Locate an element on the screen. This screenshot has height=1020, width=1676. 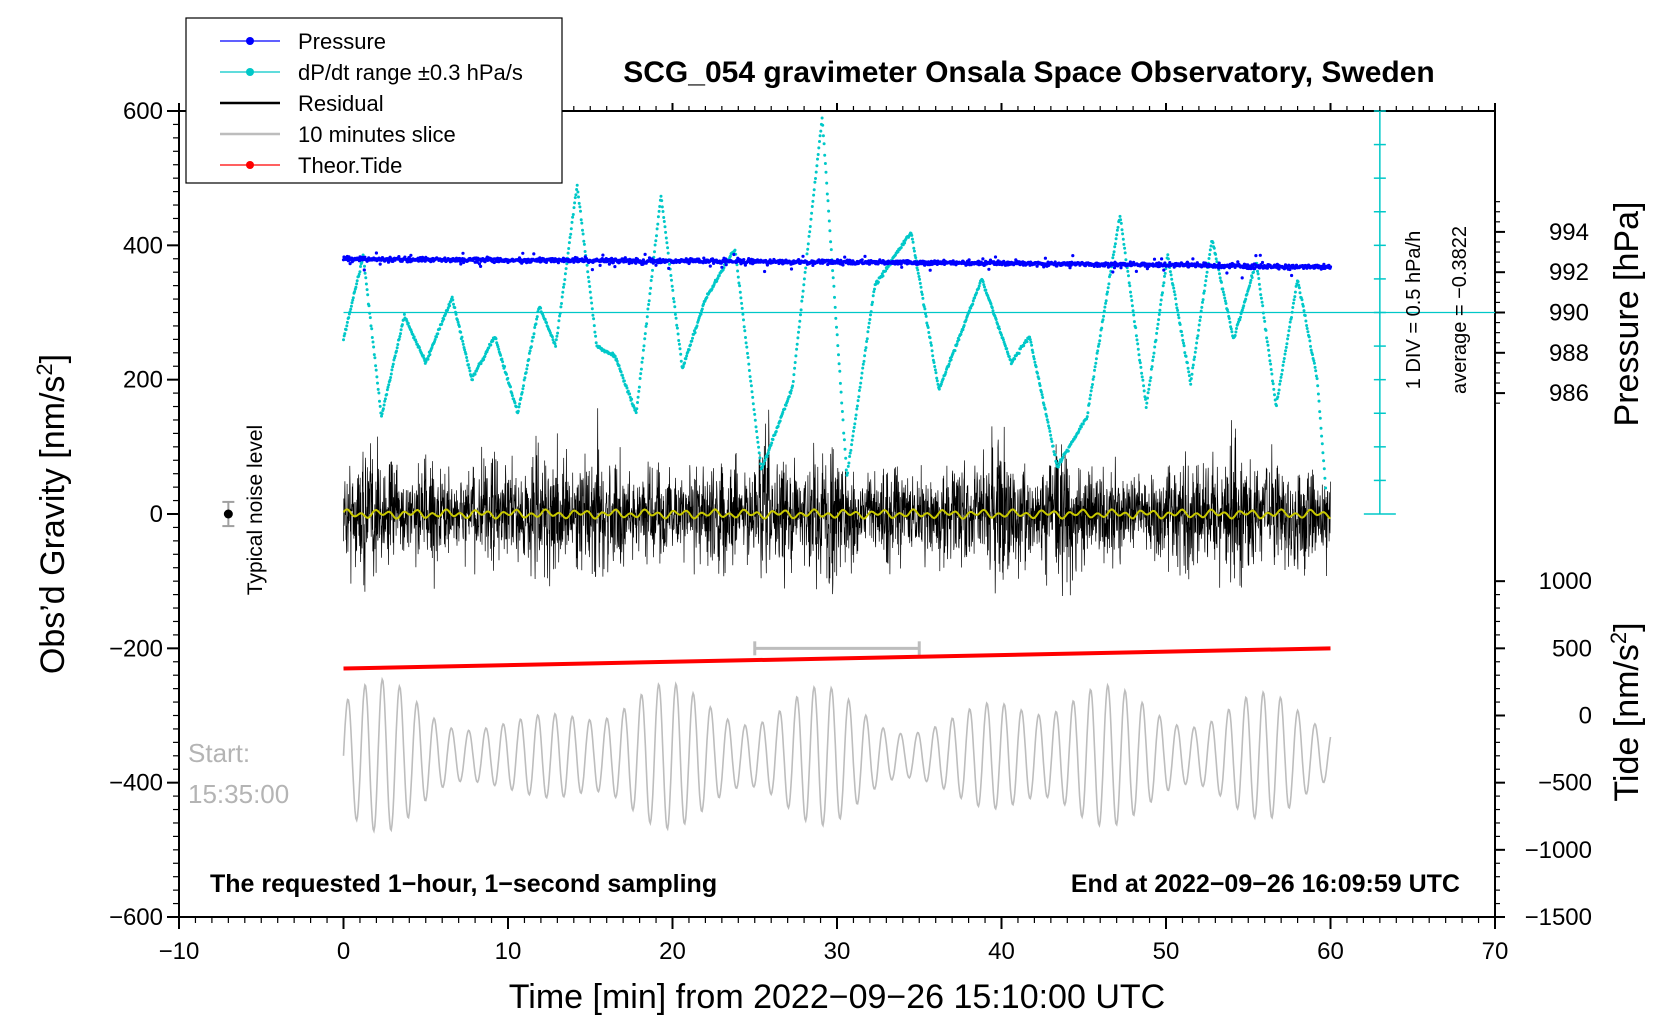
y-tick-label: −400 is located at coordinates (136, 783).